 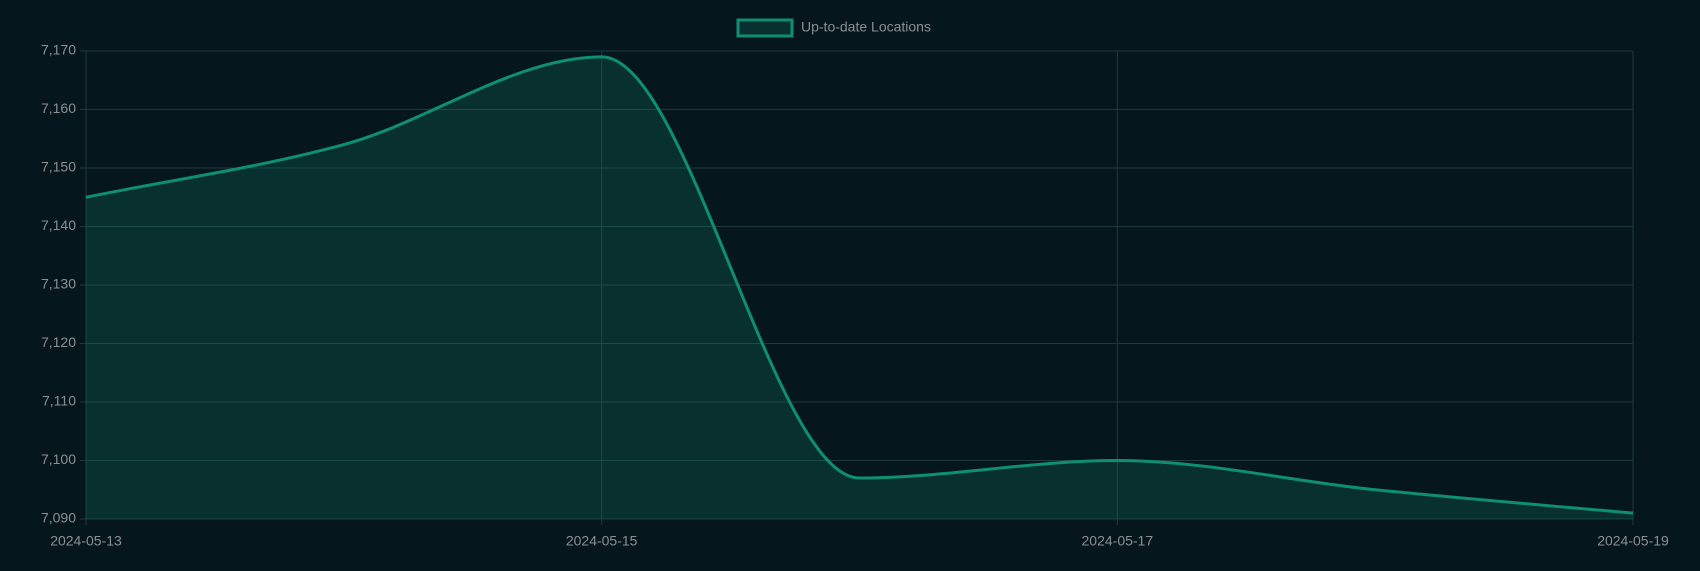 What do you see at coordinates (1633, 541) in the screenshot?
I see `x-tick-label: 2024-05-19` at bounding box center [1633, 541].